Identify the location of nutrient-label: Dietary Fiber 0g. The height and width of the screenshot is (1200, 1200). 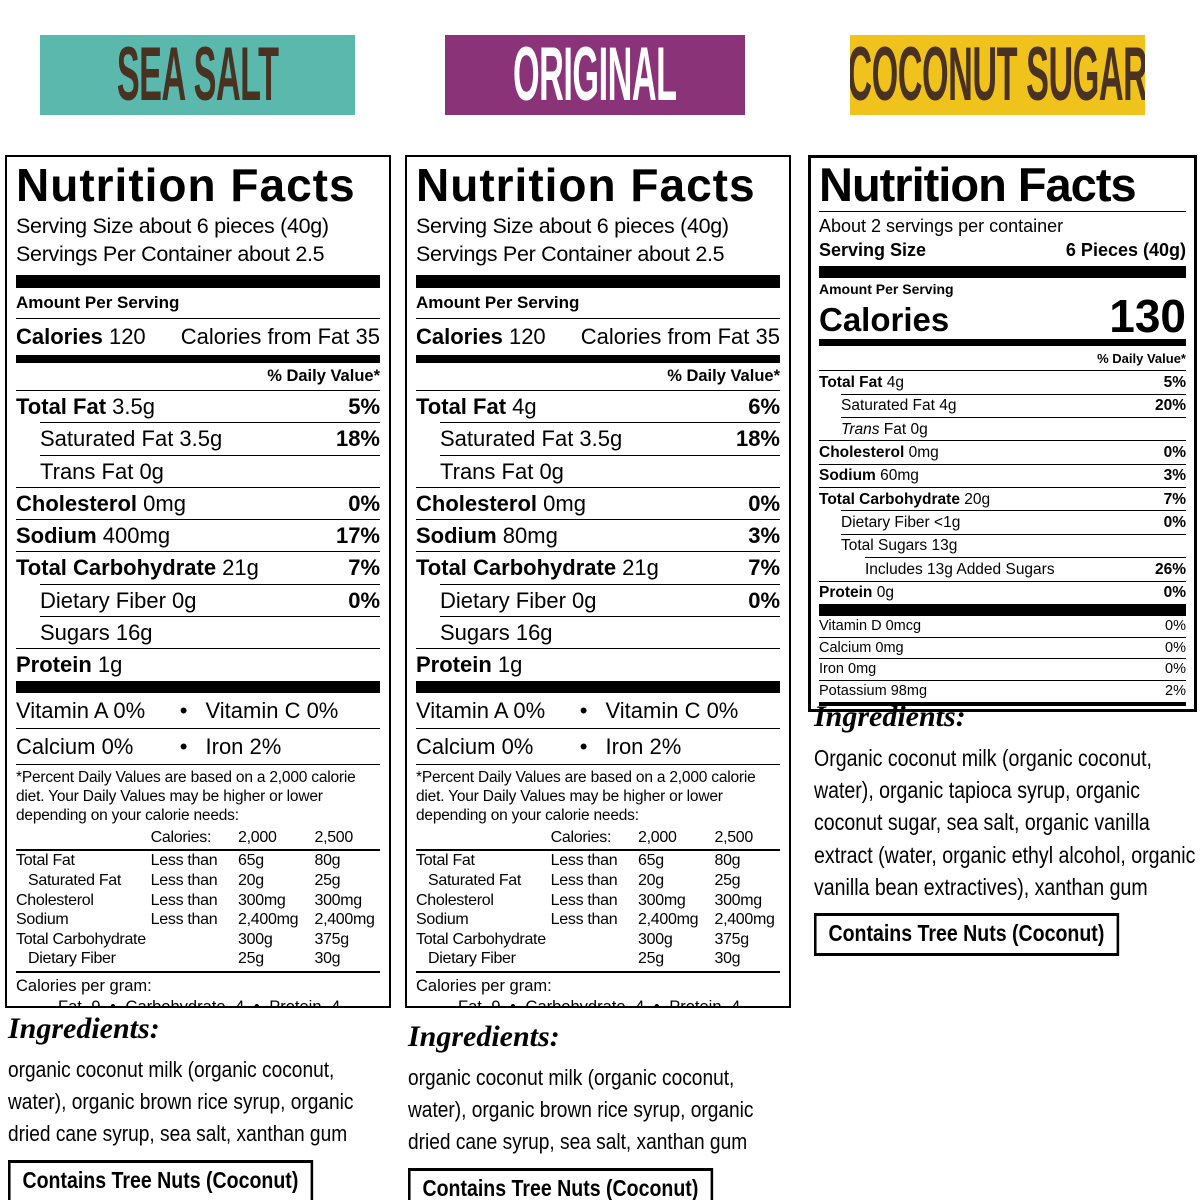
(518, 600).